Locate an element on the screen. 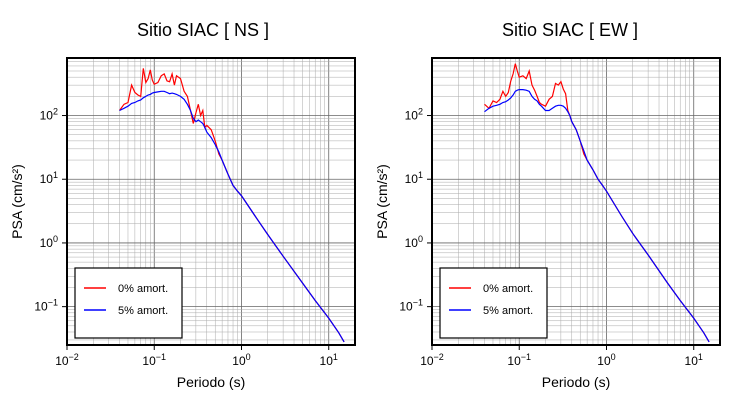  chart-title: Sitio SIAC [ NS ] is located at coordinates (203, 30).